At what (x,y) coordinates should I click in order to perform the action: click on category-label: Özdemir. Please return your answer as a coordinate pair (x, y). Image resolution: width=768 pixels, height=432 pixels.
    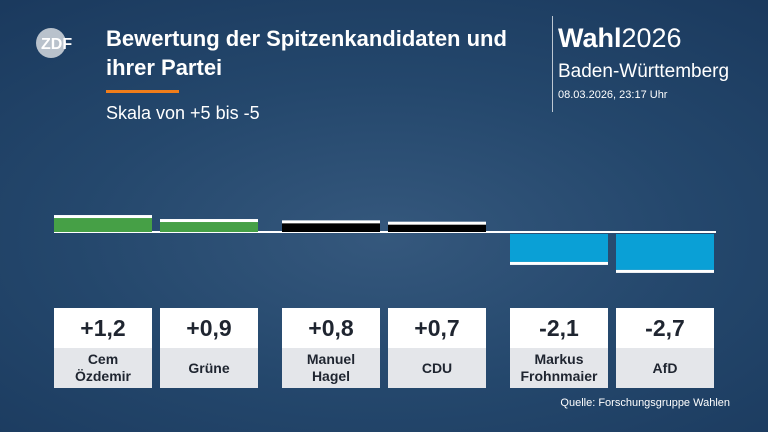
    Looking at the image, I should click on (103, 376).